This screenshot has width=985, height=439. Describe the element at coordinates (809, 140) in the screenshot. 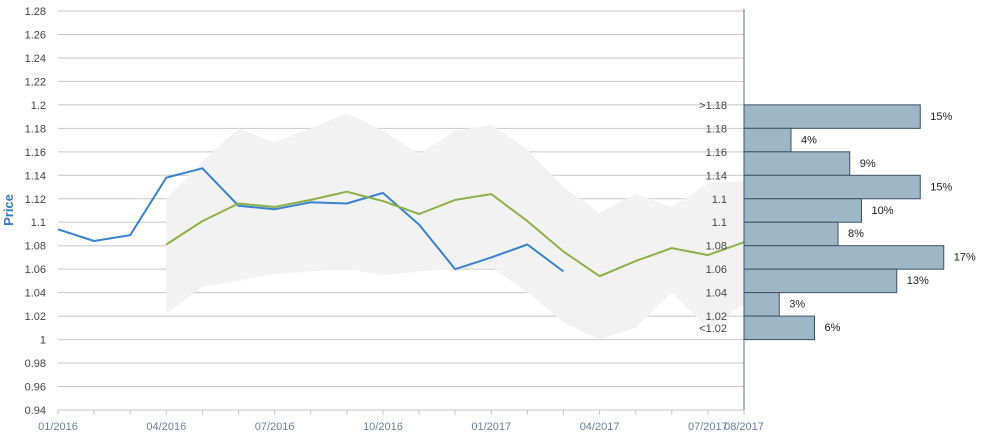

I see `distribution-bar-value: 4%` at that location.